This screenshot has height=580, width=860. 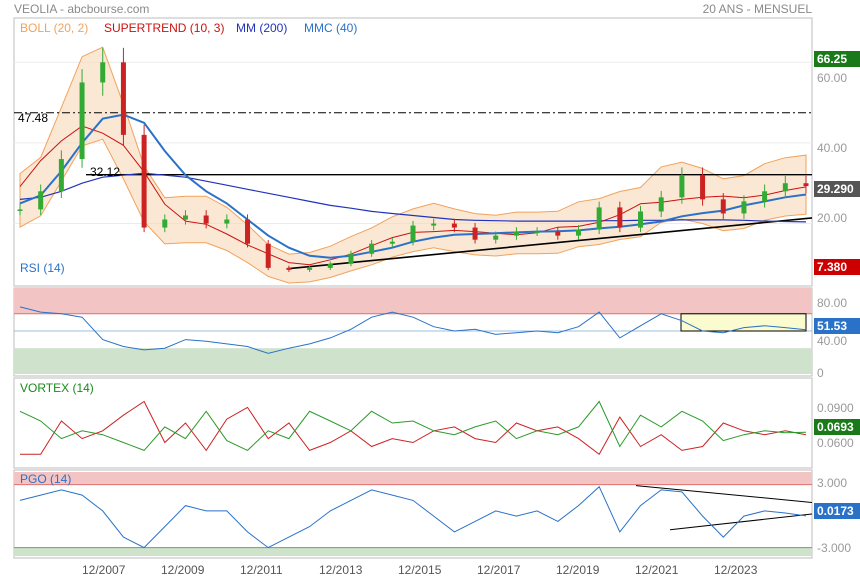 I want to click on rsi-overbought-zone, so click(x=413, y=301).